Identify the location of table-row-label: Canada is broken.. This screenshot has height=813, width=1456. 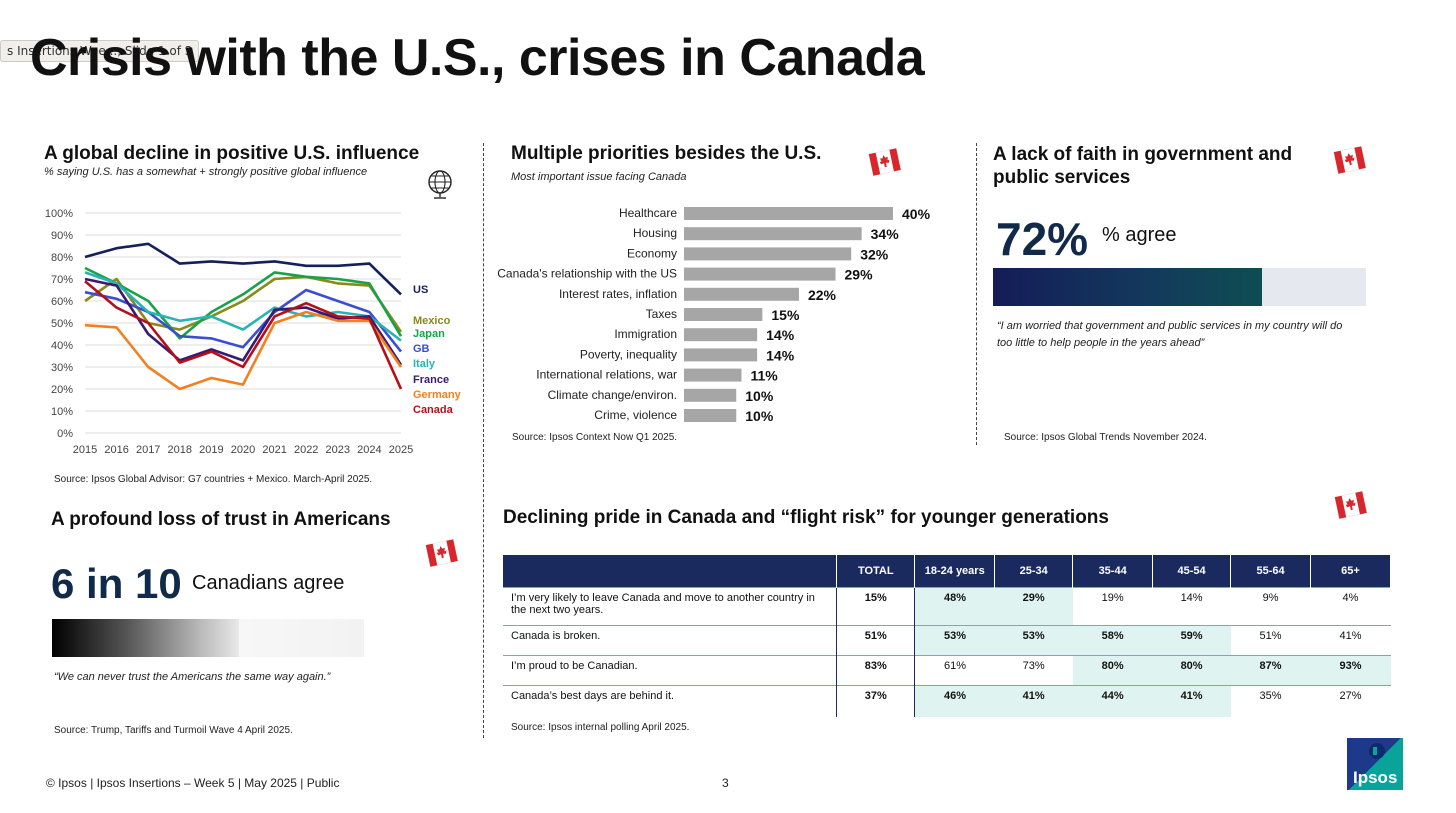
(670, 640).